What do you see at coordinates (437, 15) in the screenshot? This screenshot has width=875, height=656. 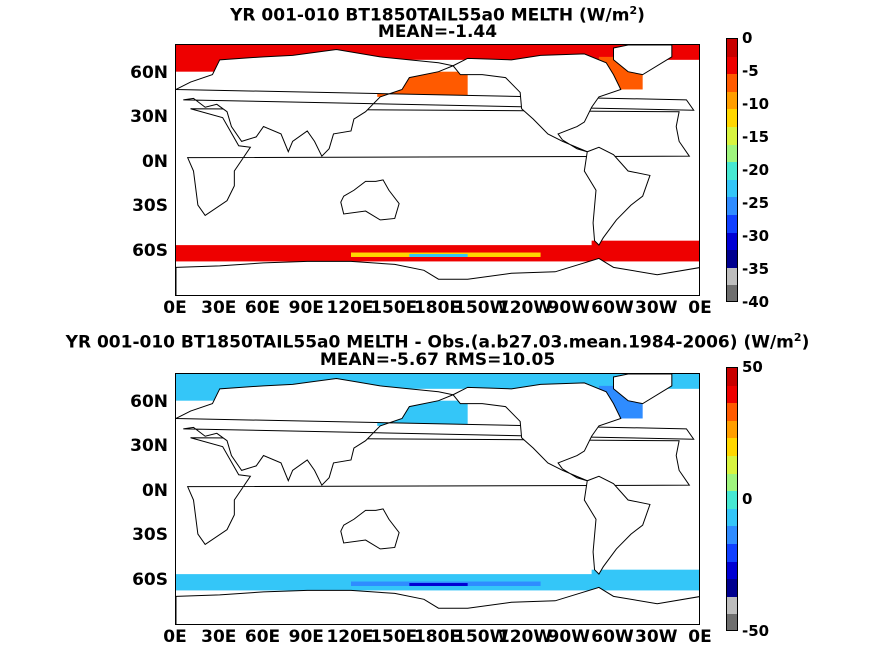 I see `panel1-title-line1: YR 001-010 BT1850TAIL55a0 MELTH (W/m2)` at bounding box center [437, 15].